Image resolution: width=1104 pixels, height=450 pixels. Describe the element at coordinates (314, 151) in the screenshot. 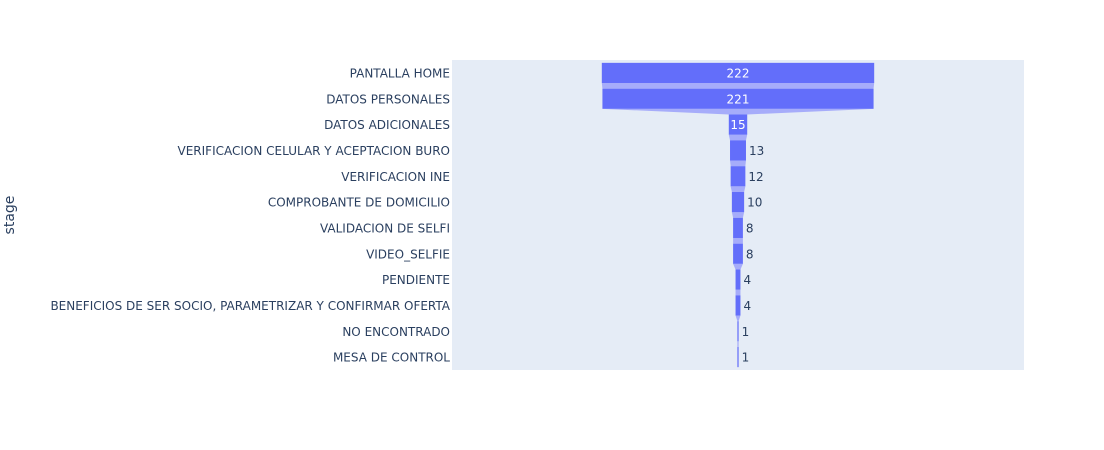

I see `stage-tick-label: VERIFICACION CELULAR Y ACEPTACION BURO` at that location.